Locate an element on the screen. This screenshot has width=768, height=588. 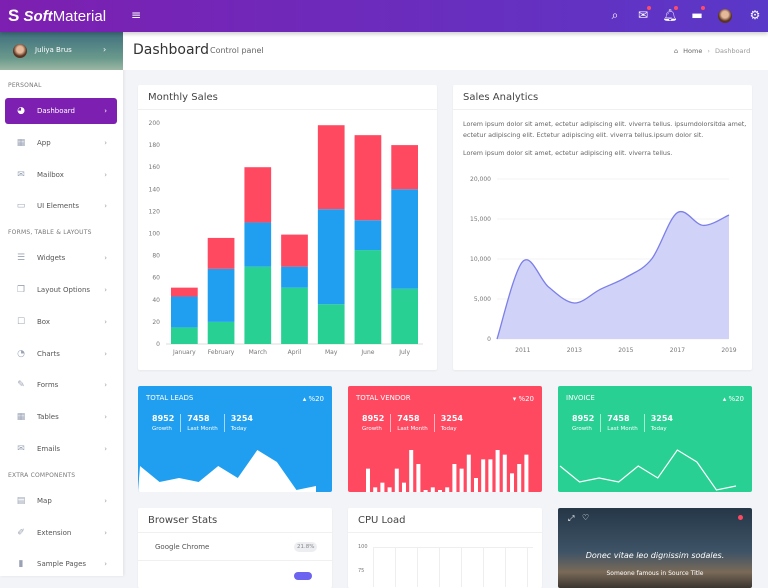
x-tick-label: July is located at coordinates (404, 352).